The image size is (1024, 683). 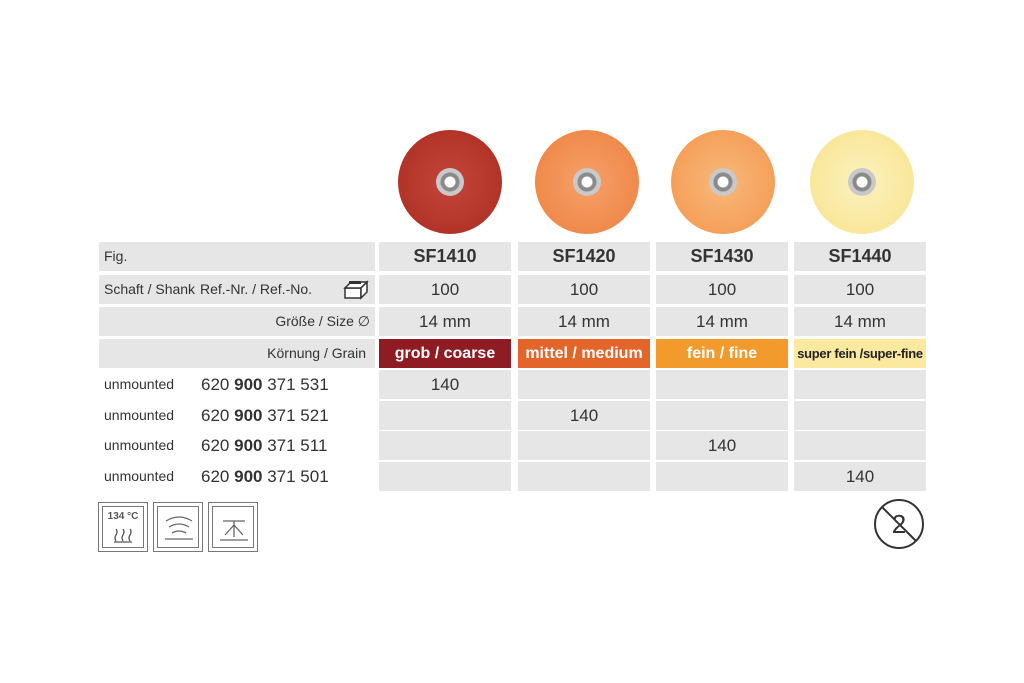 I want to click on shank-row-label-cell, so click(x=237, y=289).